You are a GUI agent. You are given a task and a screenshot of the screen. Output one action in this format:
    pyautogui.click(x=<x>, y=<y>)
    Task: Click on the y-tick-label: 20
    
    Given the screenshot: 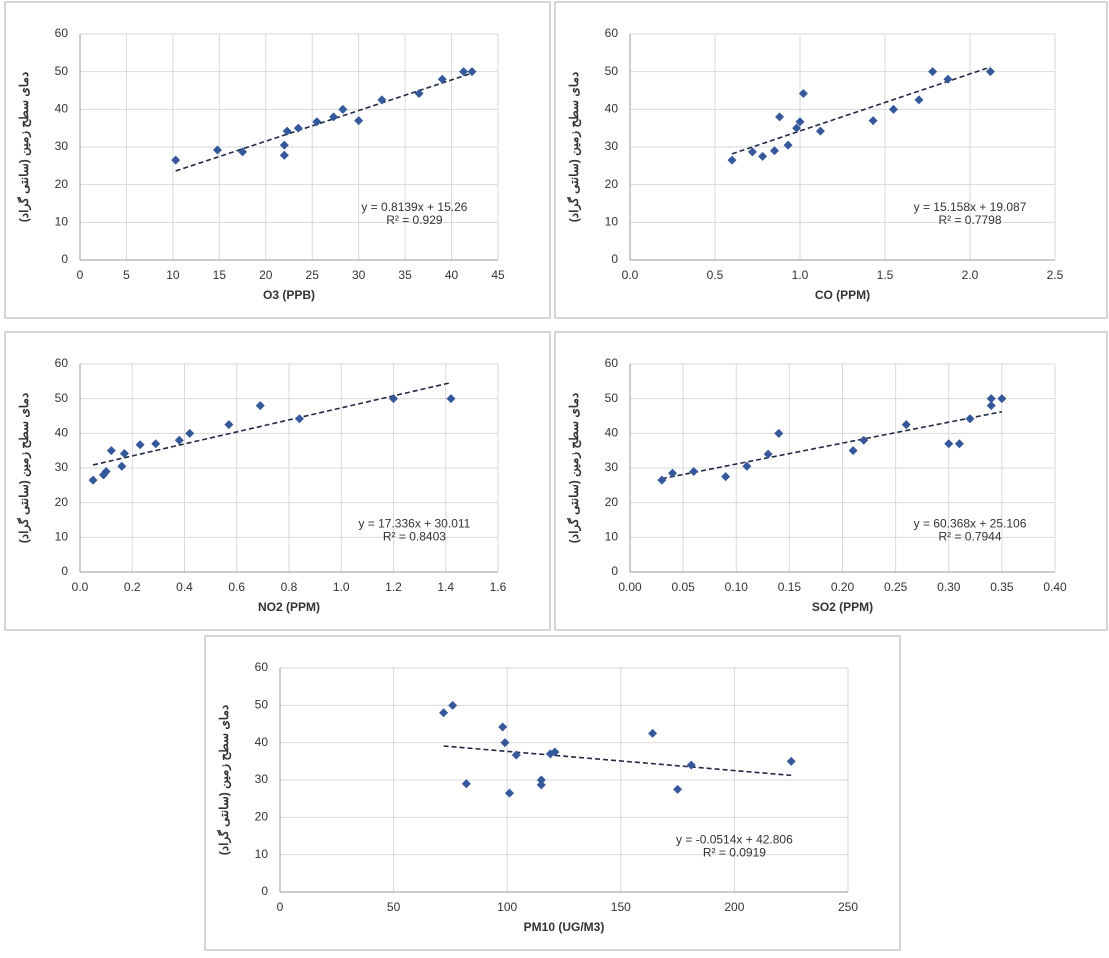 What is the action you would take?
    pyautogui.click(x=612, y=184)
    